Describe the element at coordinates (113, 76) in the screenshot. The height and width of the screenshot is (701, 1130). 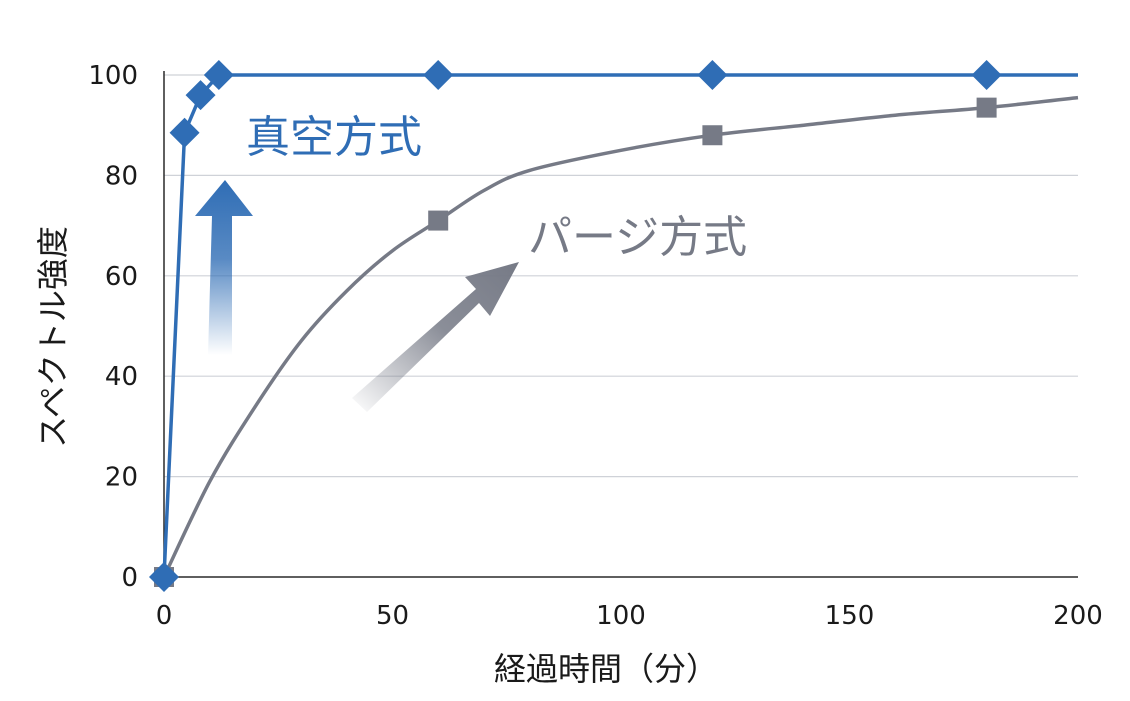
I see `y-tick-label-100: 100` at that location.